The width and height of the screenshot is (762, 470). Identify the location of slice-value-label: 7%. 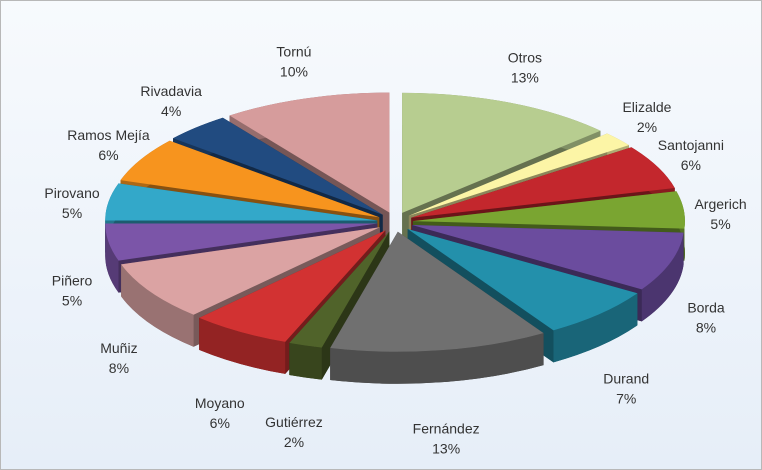
(626, 399).